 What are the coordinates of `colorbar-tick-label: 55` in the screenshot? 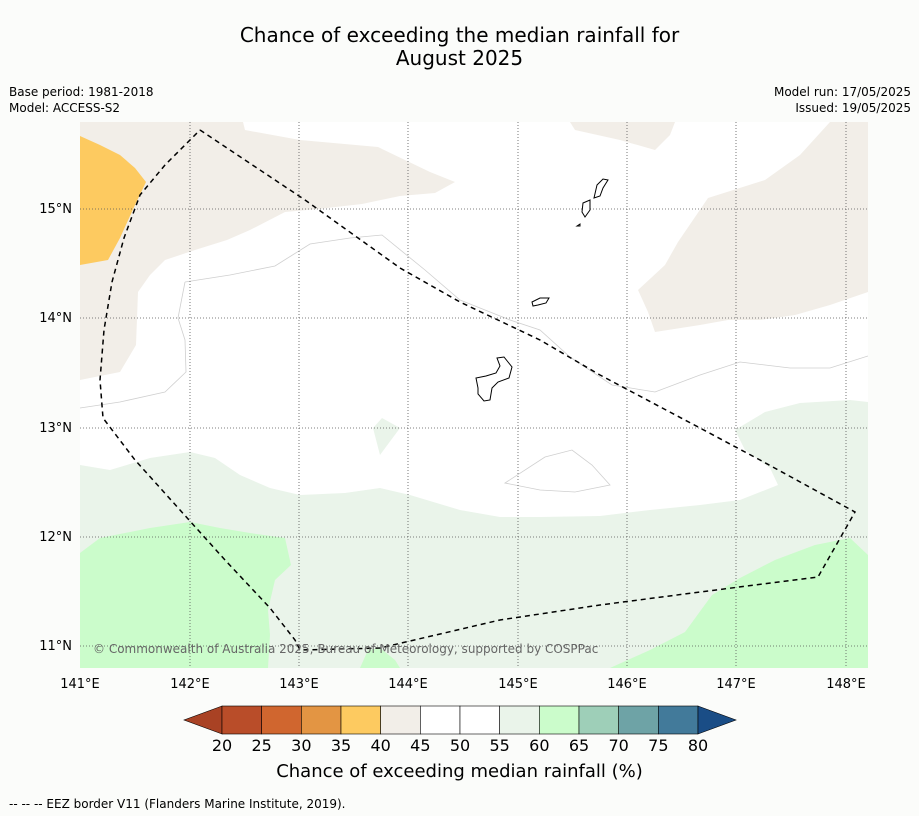 It's located at (499, 745).